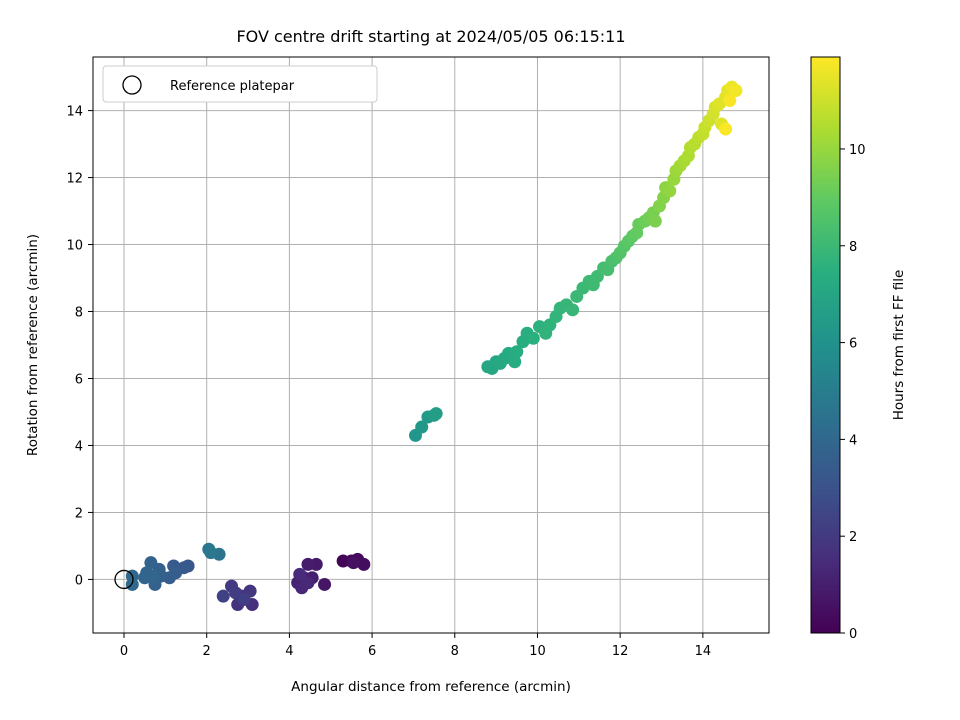 This screenshot has height=720, width=960. I want to click on y-tick-label: 12, so click(74, 179).